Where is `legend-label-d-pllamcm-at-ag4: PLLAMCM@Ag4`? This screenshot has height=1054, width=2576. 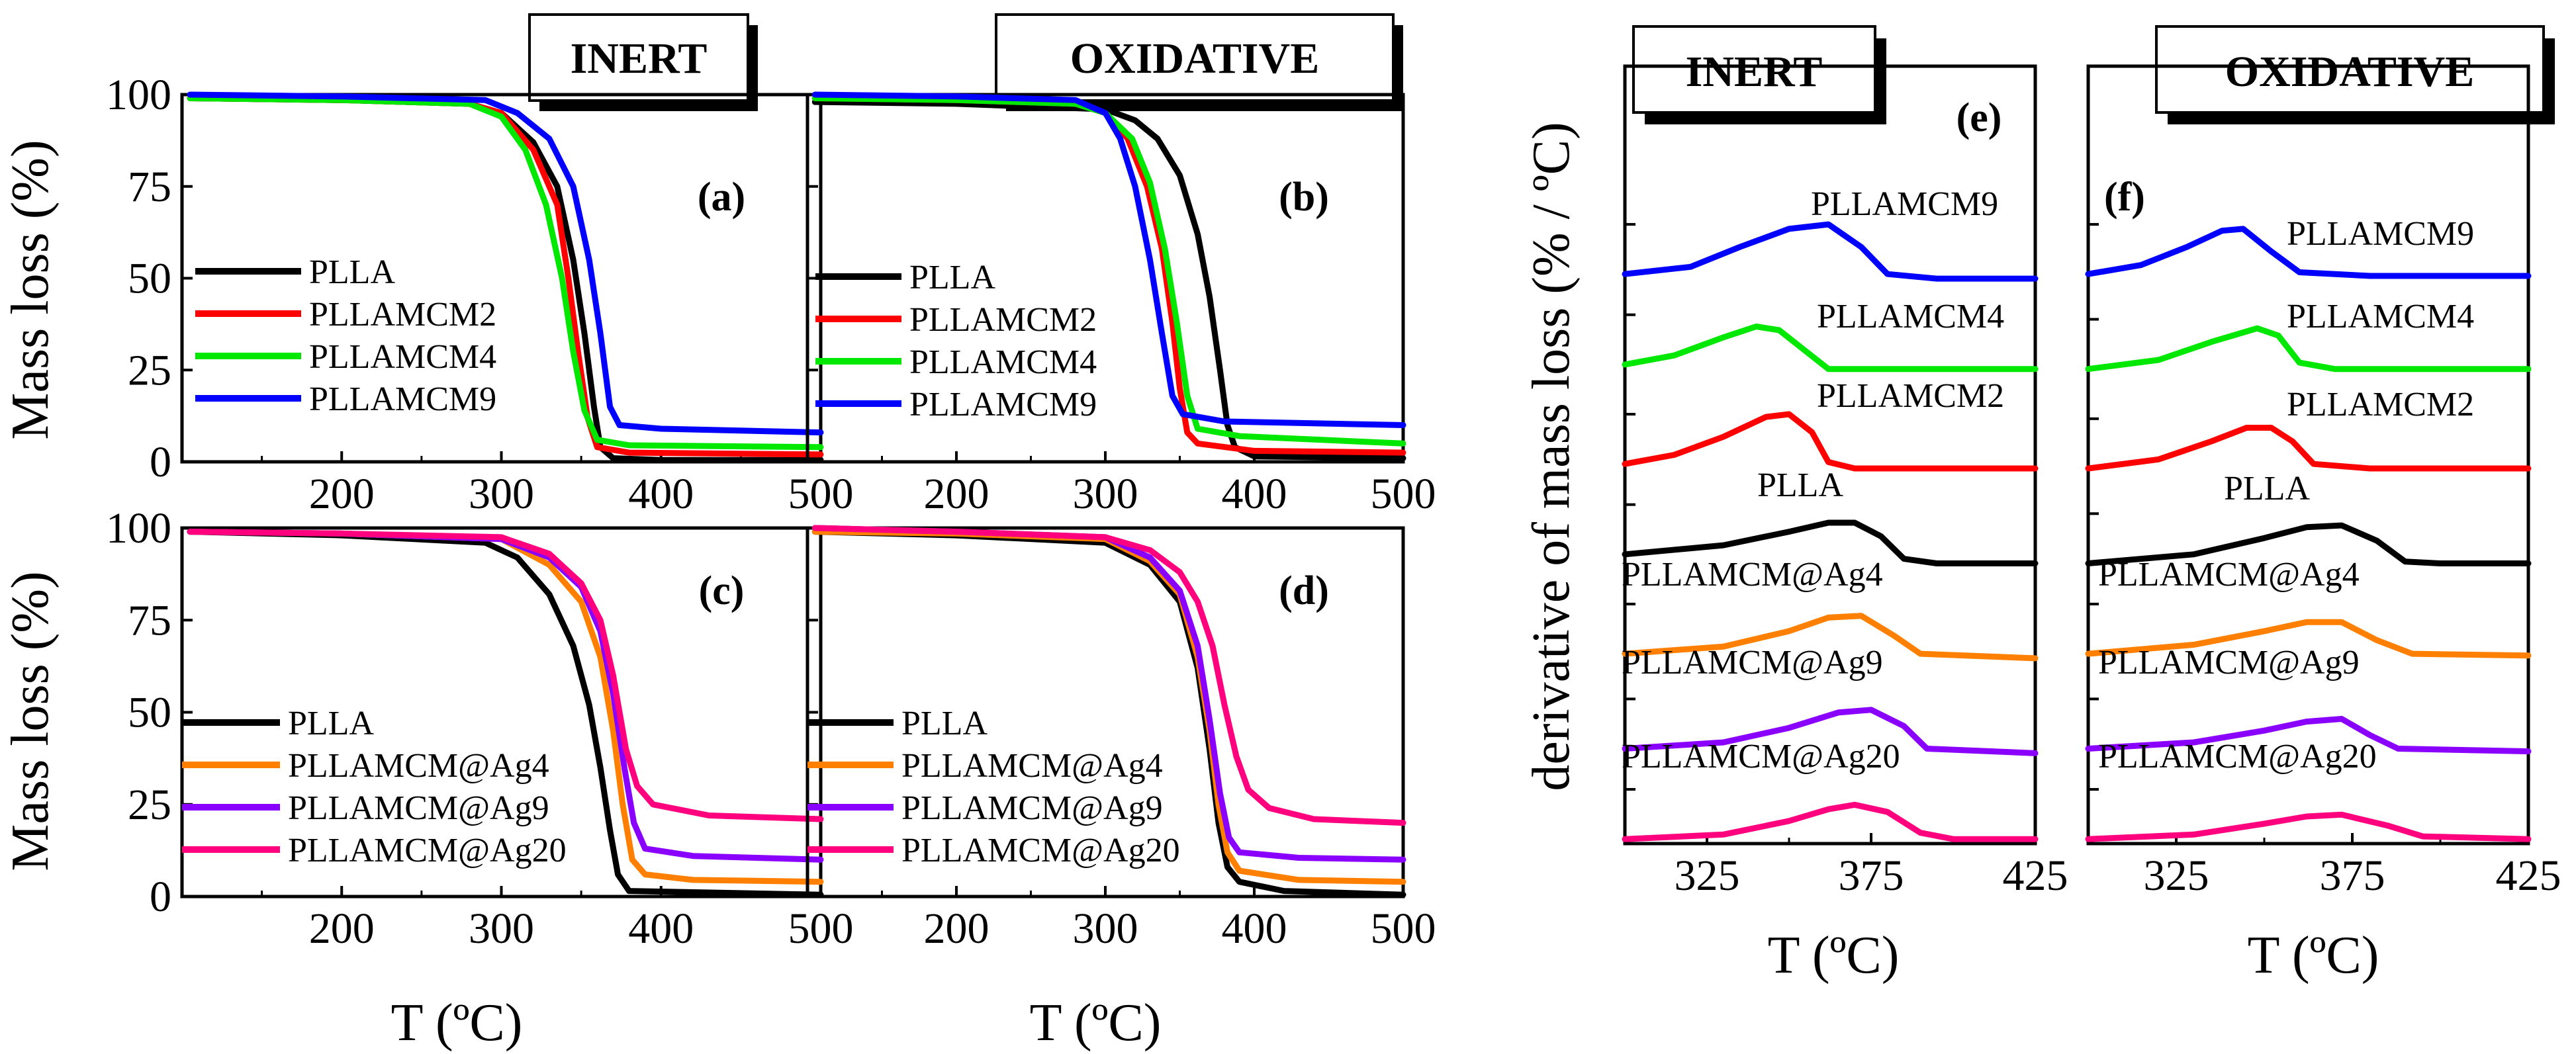 legend-label-d-pllamcm-at-ag4: PLLAMCM@Ag4 is located at coordinates (1032, 766).